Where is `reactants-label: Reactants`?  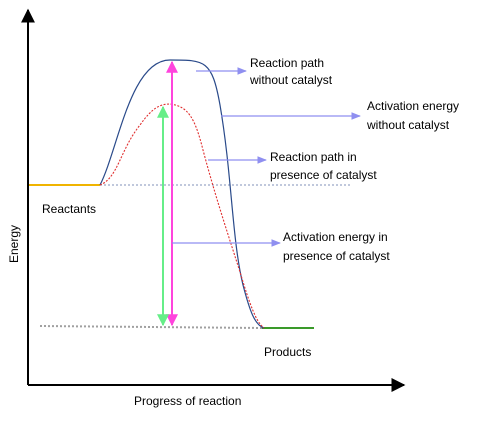
reactants-label: Reactants is located at coordinates (69, 209).